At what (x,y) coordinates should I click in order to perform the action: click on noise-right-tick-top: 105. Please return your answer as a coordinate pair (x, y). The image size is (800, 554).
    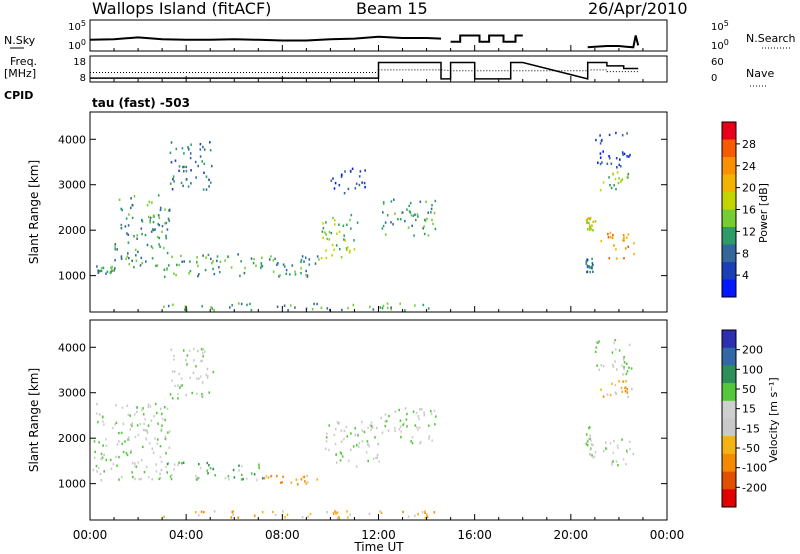
    Looking at the image, I should click on (720, 26).